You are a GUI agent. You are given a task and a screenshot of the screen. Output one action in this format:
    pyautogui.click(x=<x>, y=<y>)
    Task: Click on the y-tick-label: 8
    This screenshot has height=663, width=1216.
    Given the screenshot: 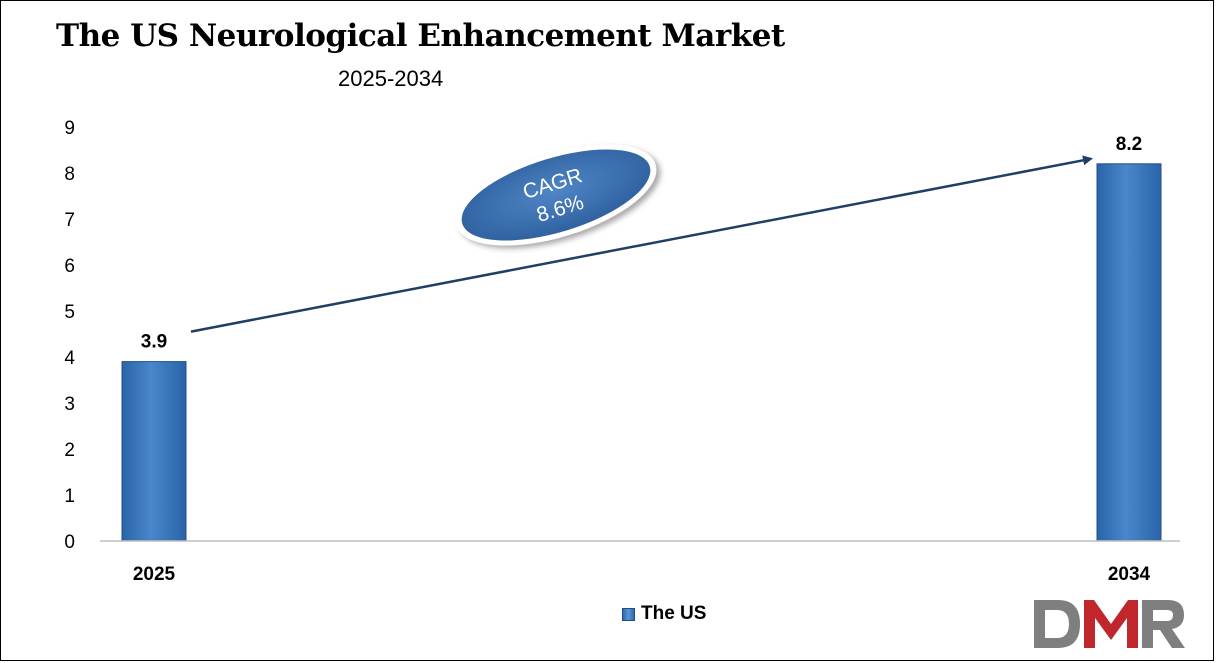 What is the action you would take?
    pyautogui.click(x=69, y=174)
    